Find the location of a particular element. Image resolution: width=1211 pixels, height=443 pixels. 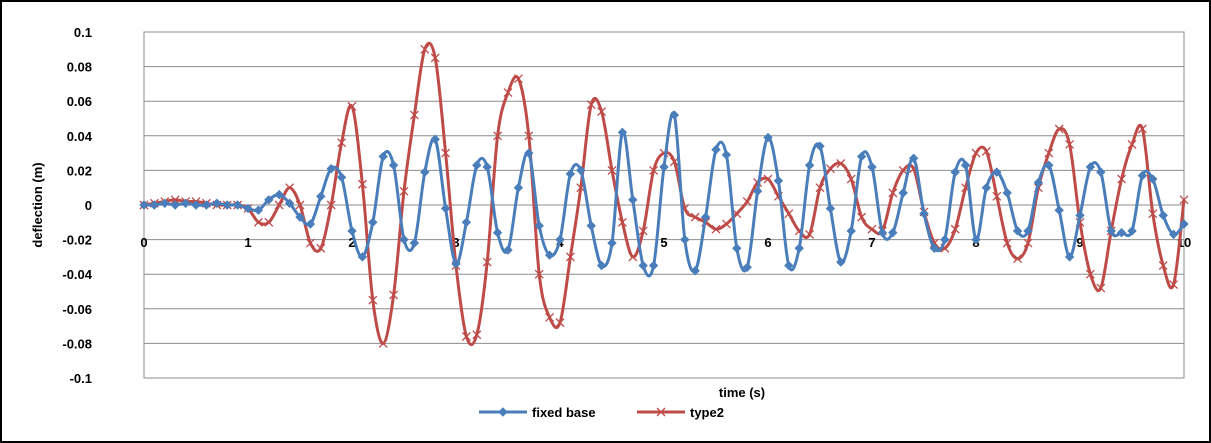

legend-marker-fixed-base is located at coordinates (503, 412).